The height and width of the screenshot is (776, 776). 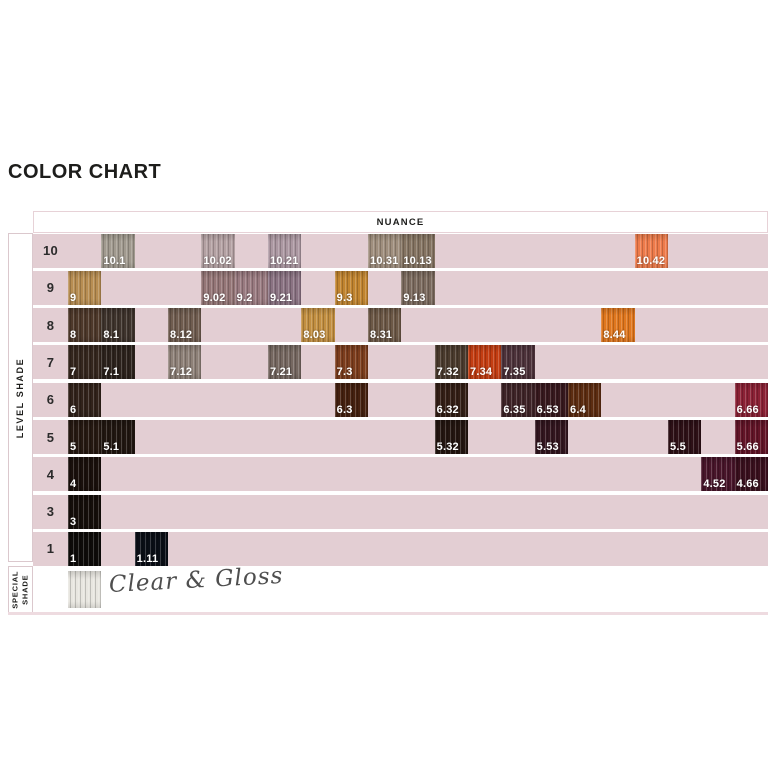 I want to click on swatch-5.5: 5.5, so click(x=685, y=437).